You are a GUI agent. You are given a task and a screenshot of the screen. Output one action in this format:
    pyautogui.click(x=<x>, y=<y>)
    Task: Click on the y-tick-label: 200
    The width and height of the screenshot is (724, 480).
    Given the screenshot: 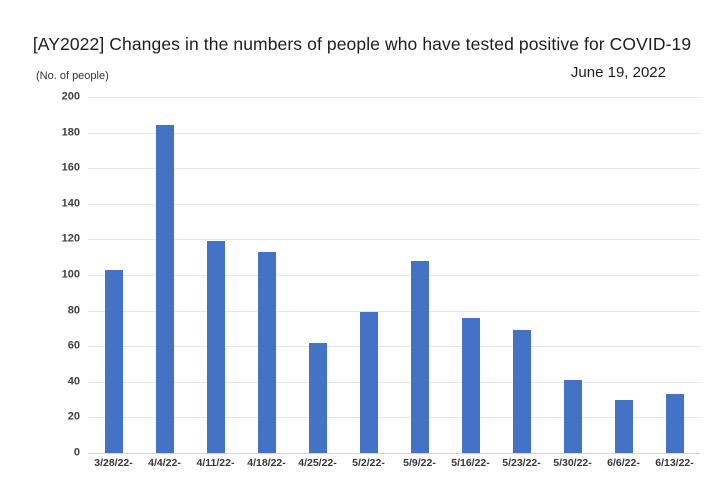 What is the action you would take?
    pyautogui.click(x=70, y=96)
    